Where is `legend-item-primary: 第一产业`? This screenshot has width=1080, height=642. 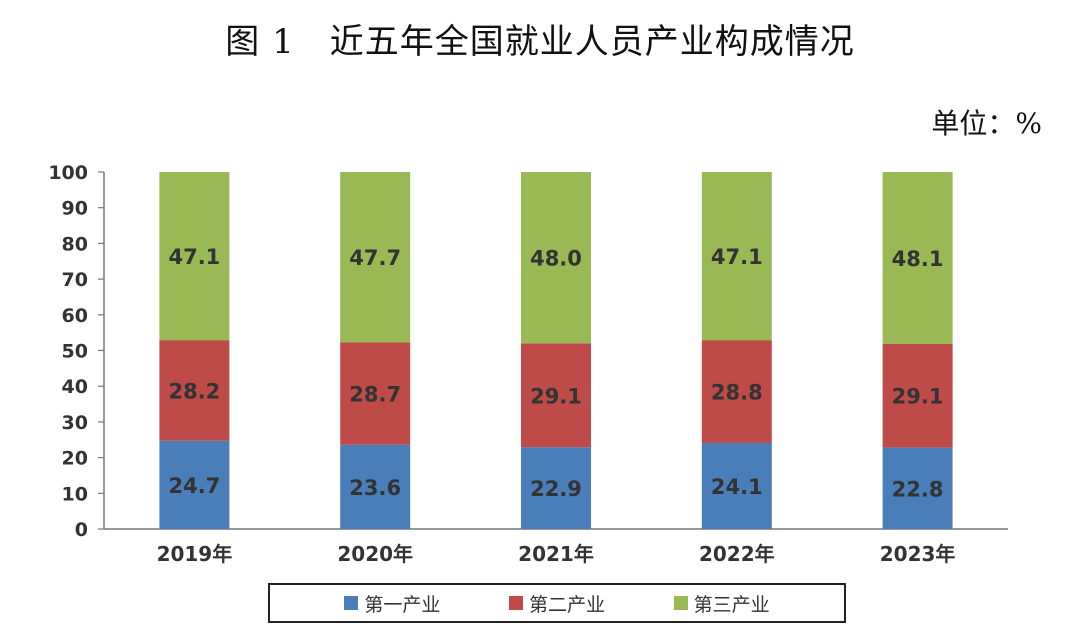
legend-item-primary: 第一产业 is located at coordinates (392, 603).